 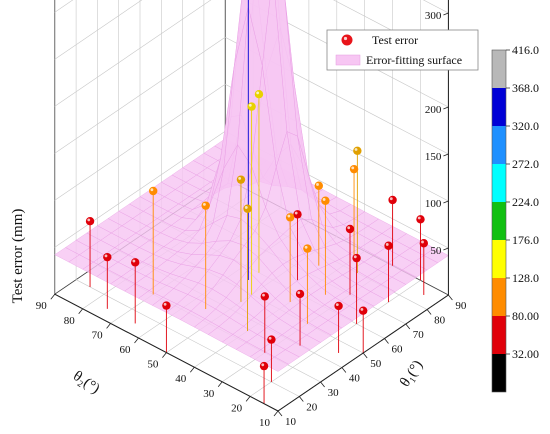 I want to click on theta2-tick-label: 70, so click(x=98, y=335).